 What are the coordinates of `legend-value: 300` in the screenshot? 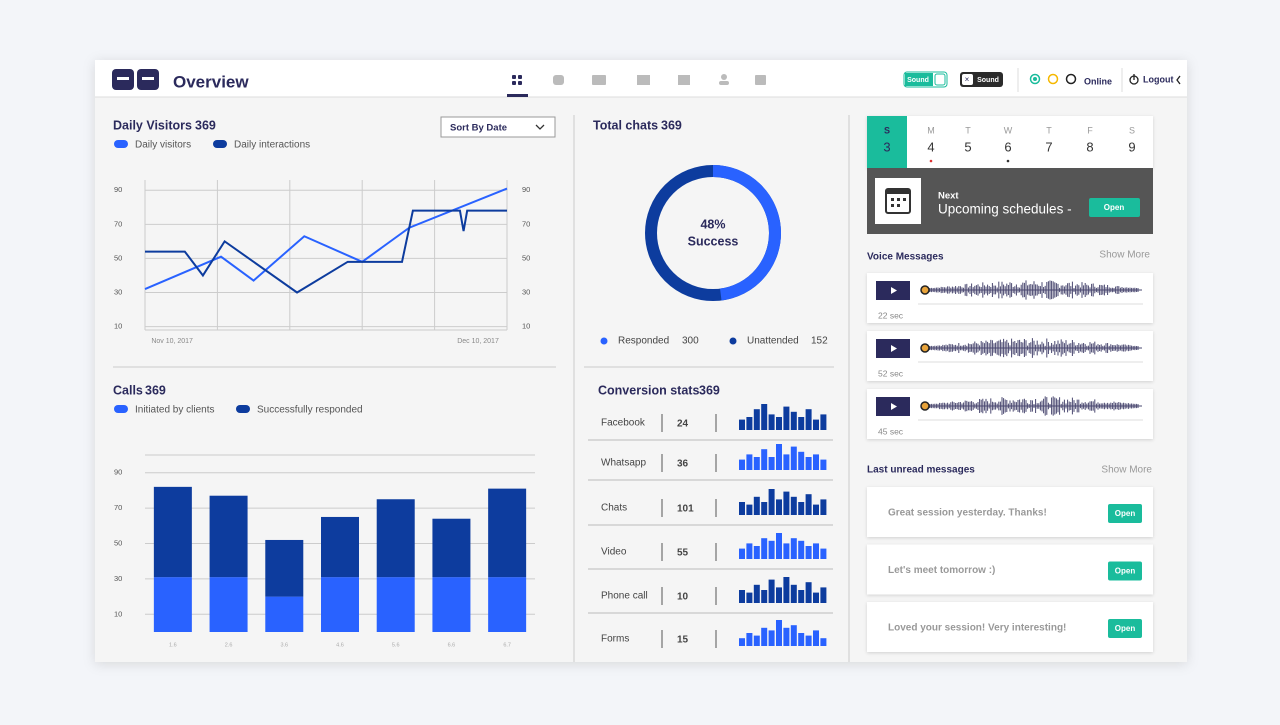 It's located at (690, 341).